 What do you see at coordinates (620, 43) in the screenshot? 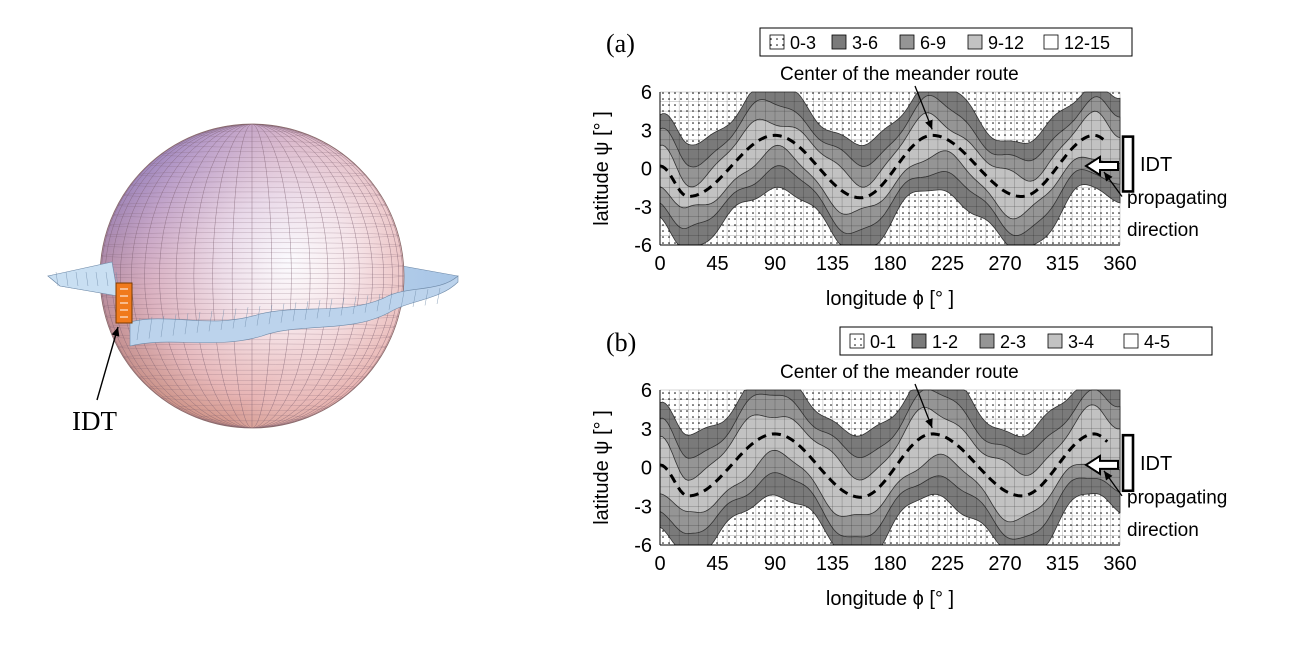
I see `panel-label: (a)` at bounding box center [620, 43].